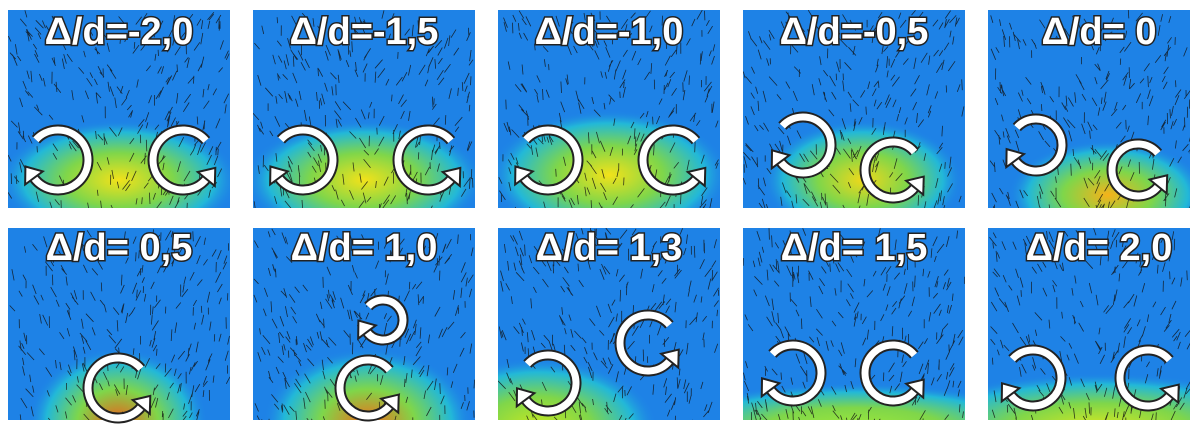 This screenshot has height=427, width=1190. I want to click on panel: Δ/d= 2,0, so click(1089, 323).